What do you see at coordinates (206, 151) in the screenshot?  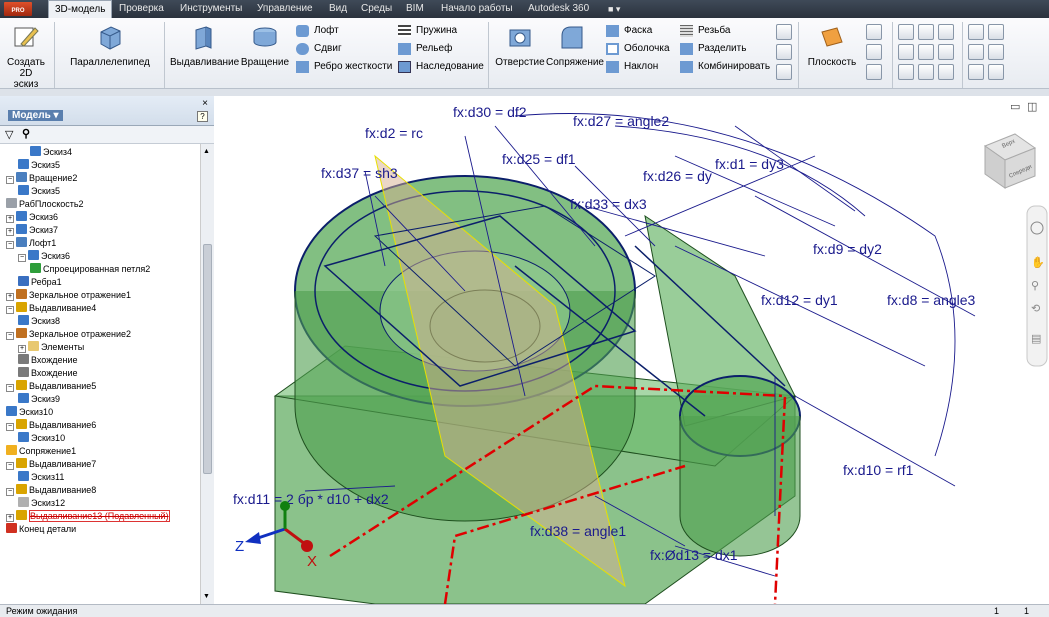 I see `scroll-up-icon: ▲` at bounding box center [206, 151].